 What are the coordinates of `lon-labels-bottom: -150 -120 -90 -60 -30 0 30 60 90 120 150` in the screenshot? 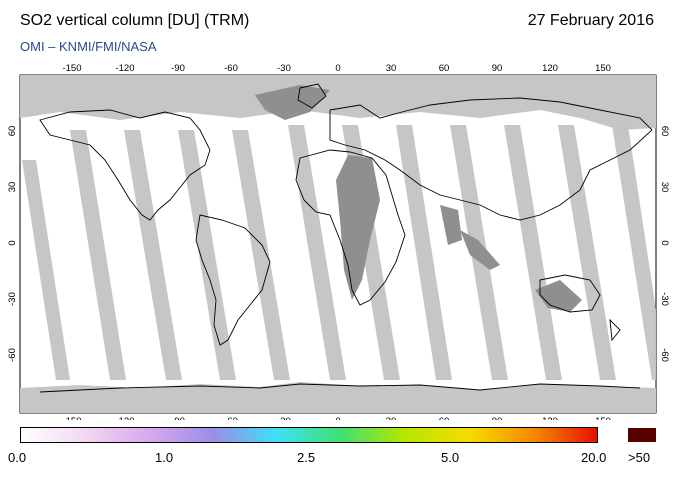 It's located at (336, 418).